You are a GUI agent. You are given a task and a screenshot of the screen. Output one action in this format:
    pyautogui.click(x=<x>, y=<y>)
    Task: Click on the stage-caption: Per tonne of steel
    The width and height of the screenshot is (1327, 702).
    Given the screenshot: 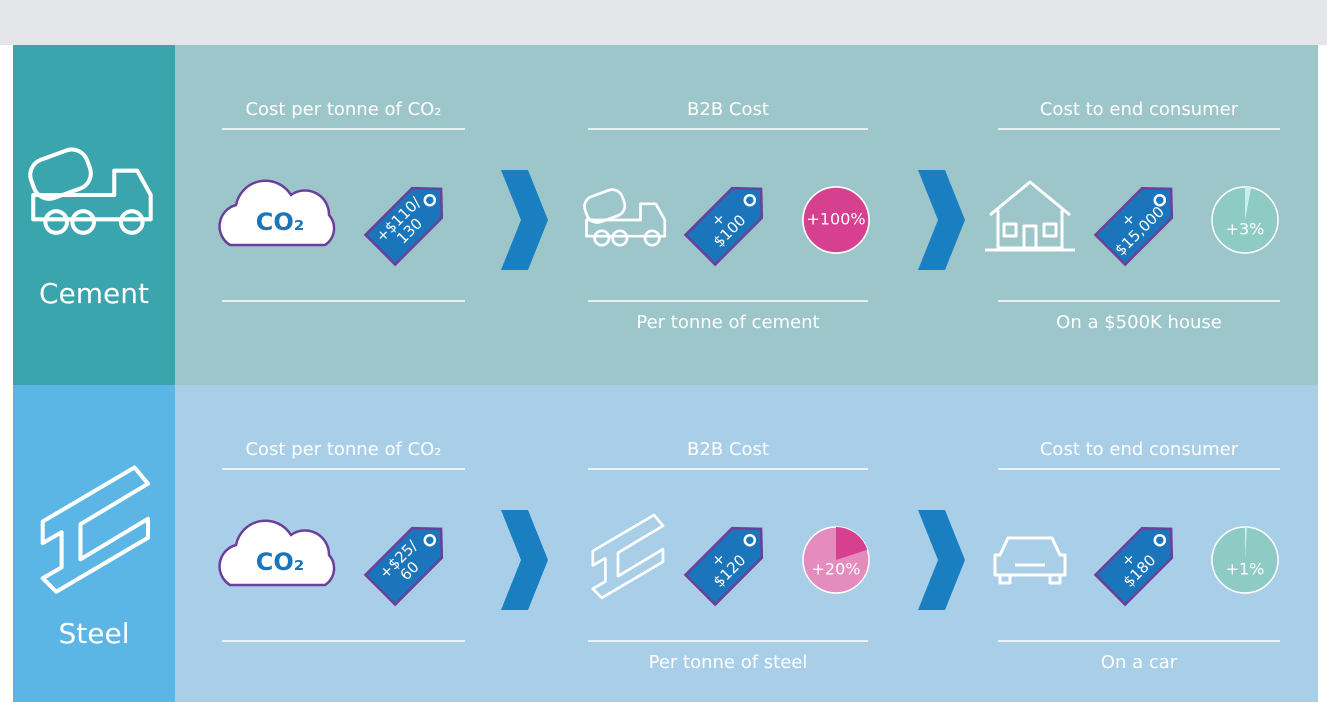 What is the action you would take?
    pyautogui.click(x=728, y=662)
    